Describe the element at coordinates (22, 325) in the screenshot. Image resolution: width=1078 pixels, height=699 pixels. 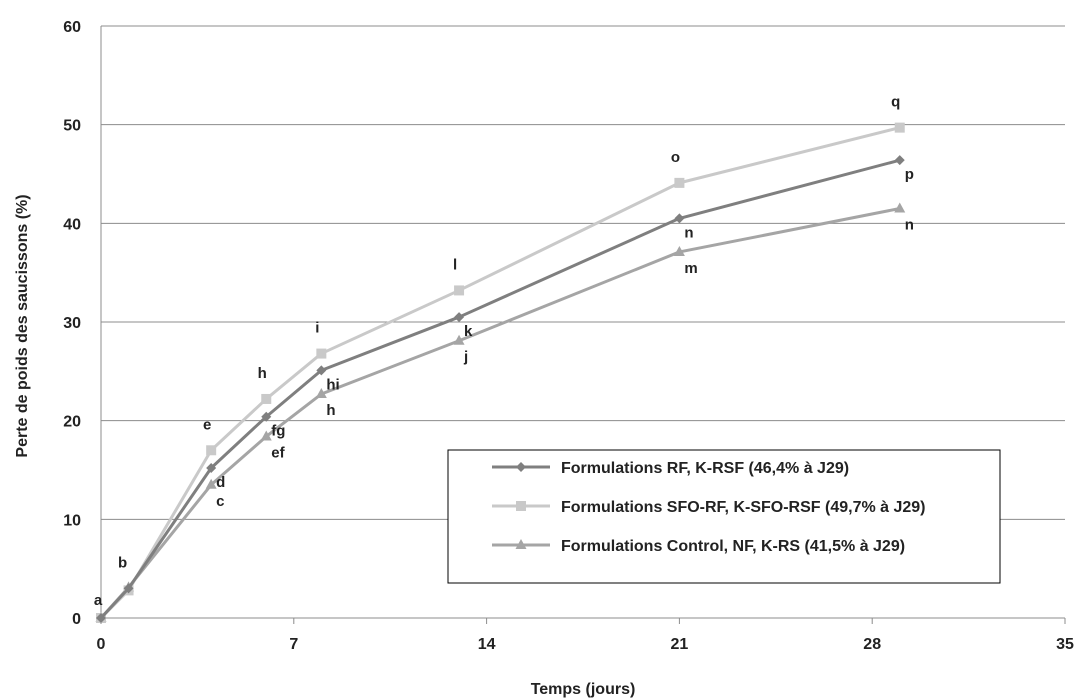
I see `y-axis-title: Perte de poids des saucissons (%)` at that location.